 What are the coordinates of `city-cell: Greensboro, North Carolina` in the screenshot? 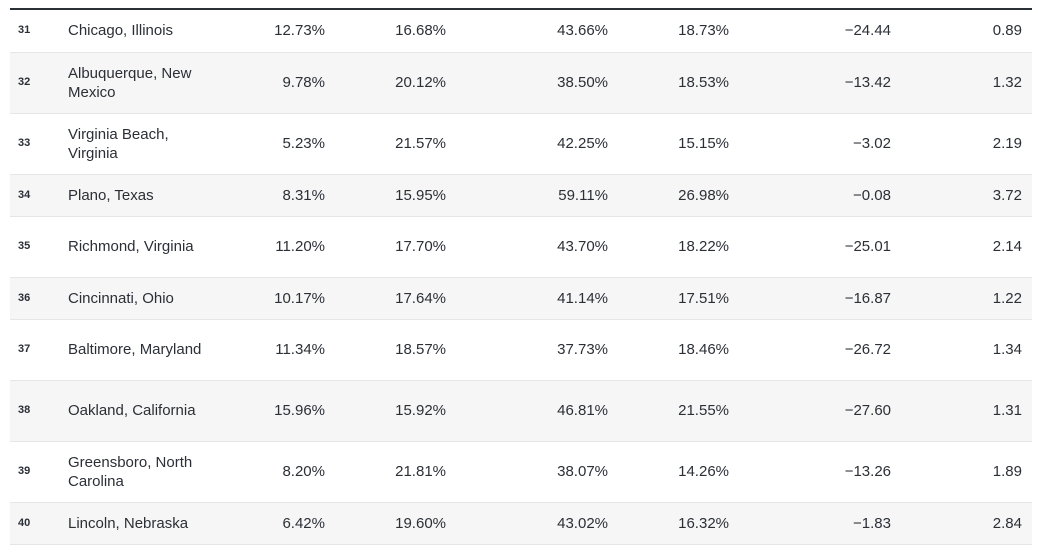 It's located at (130, 471).